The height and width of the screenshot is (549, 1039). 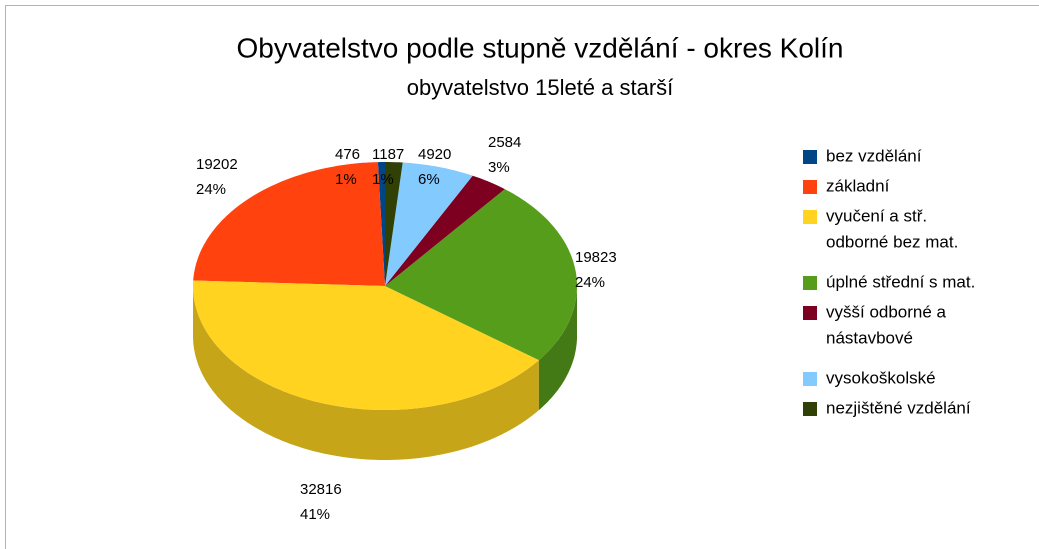 What do you see at coordinates (892, 241) in the screenshot?
I see `legend-label: odborné bez mat.` at bounding box center [892, 241].